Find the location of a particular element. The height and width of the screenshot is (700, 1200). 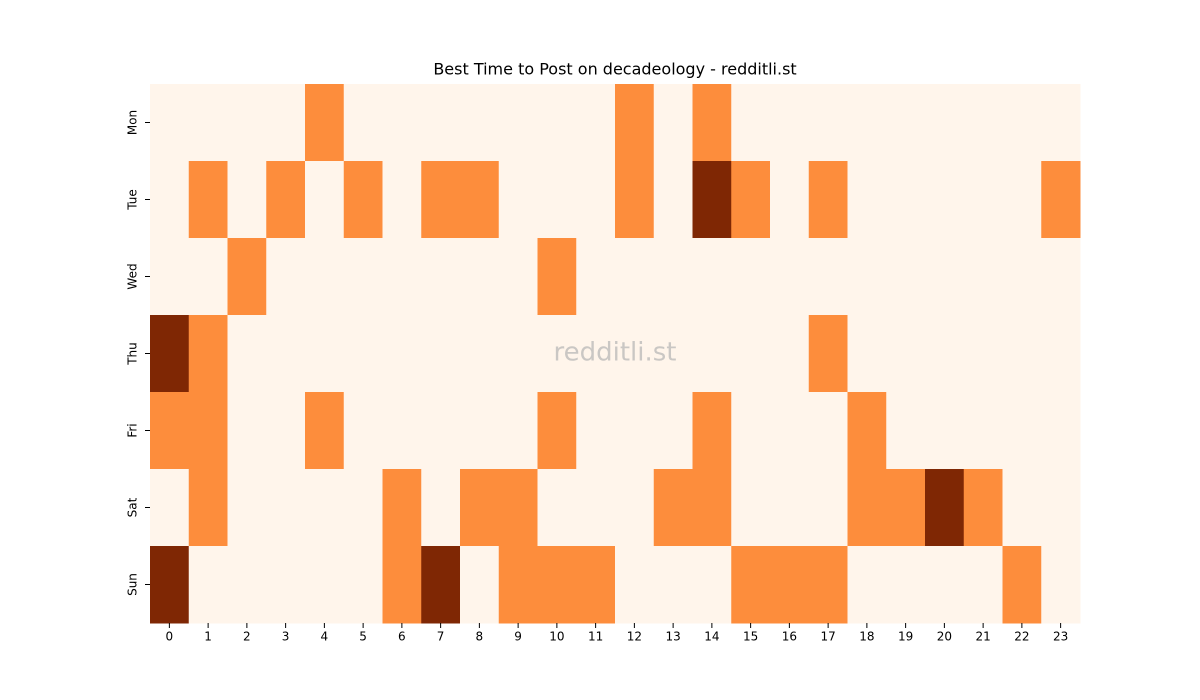

x-tick-label: 18 is located at coordinates (866, 637).